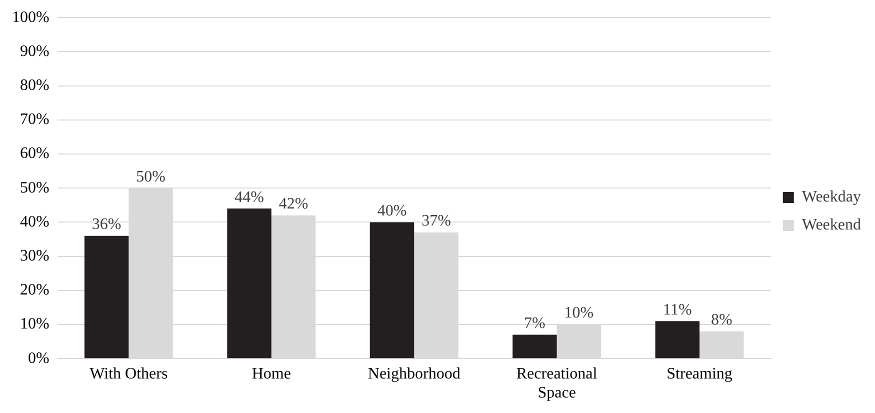 This screenshot has width=875, height=413. What do you see at coordinates (392, 211) in the screenshot?
I see `data-label: 40%` at bounding box center [392, 211].